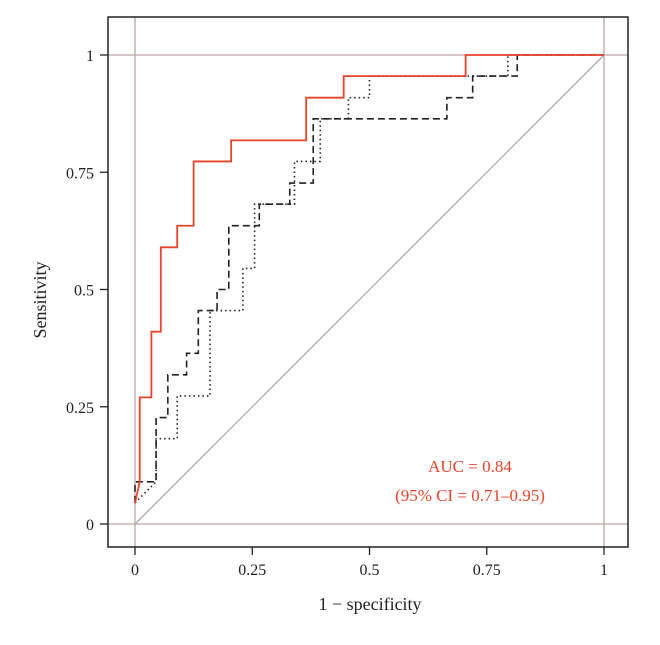  Describe the element at coordinates (470, 495) in the screenshot. I see `ci-annotation: (95% CI = 0.71–0.95)` at that location.